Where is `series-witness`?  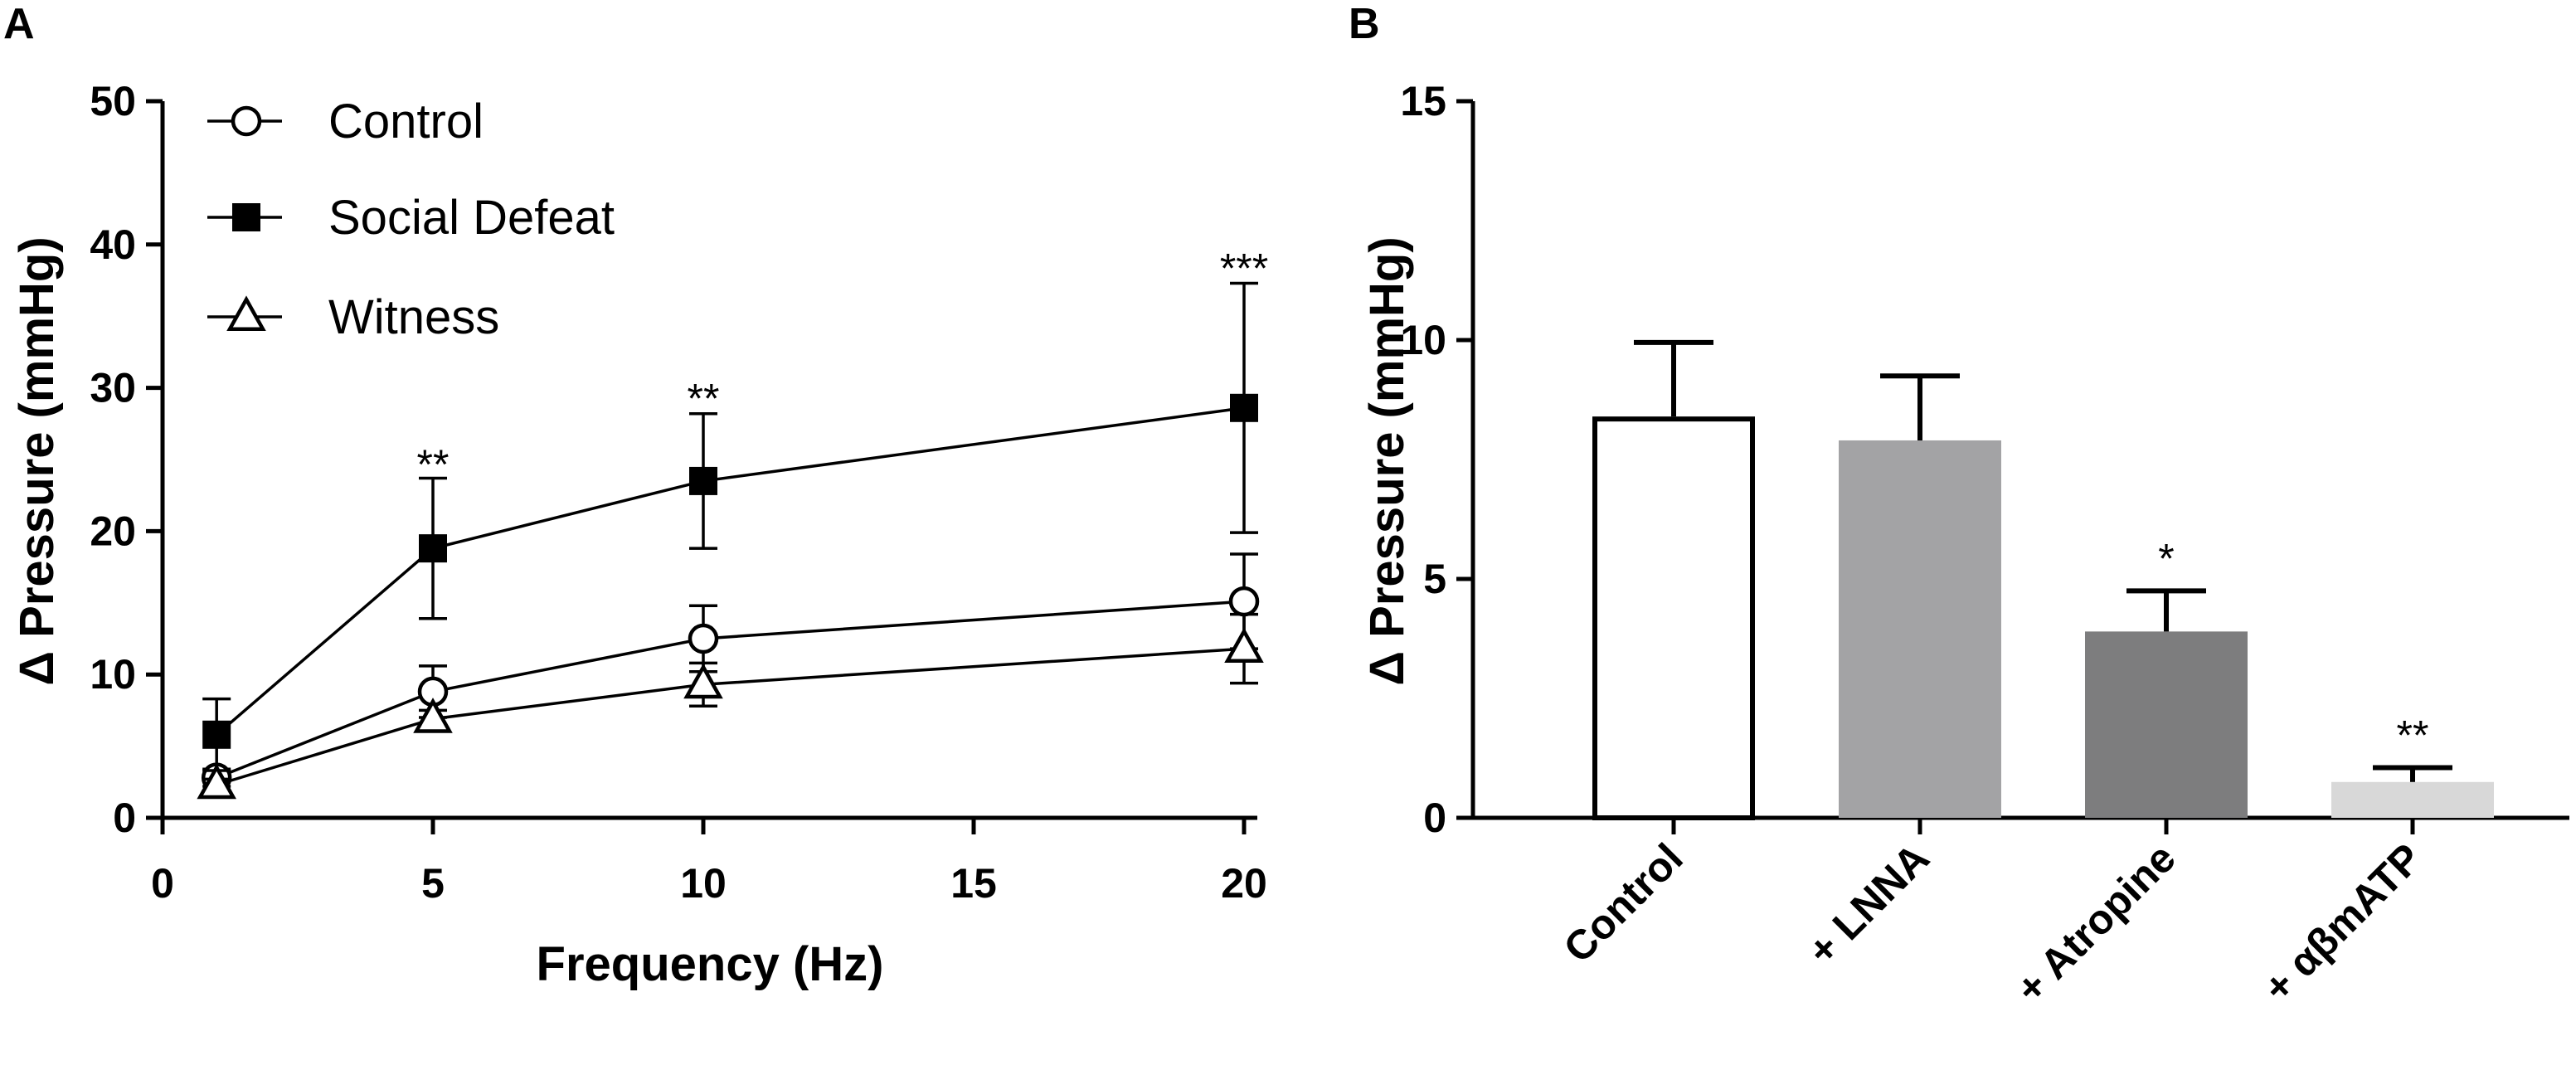 series-witness is located at coordinates (730, 706).